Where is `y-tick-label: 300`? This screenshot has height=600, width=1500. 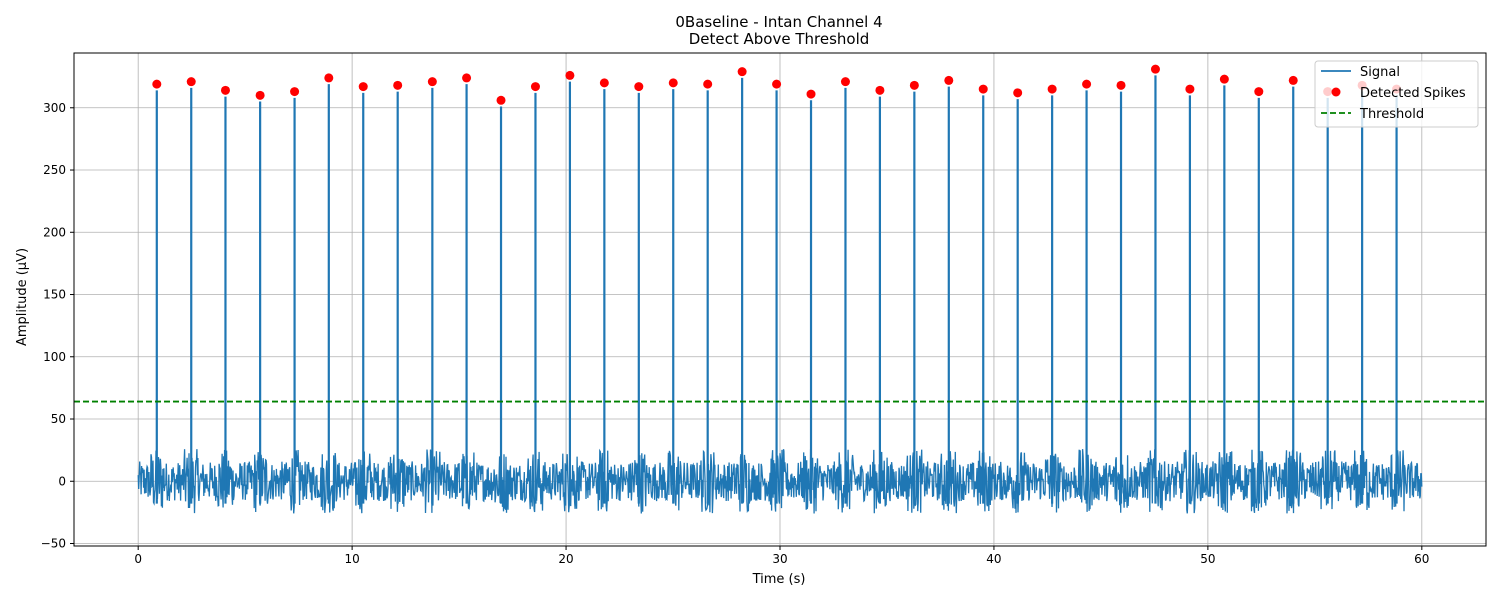
y-tick-label: 300 is located at coordinates (54, 108).